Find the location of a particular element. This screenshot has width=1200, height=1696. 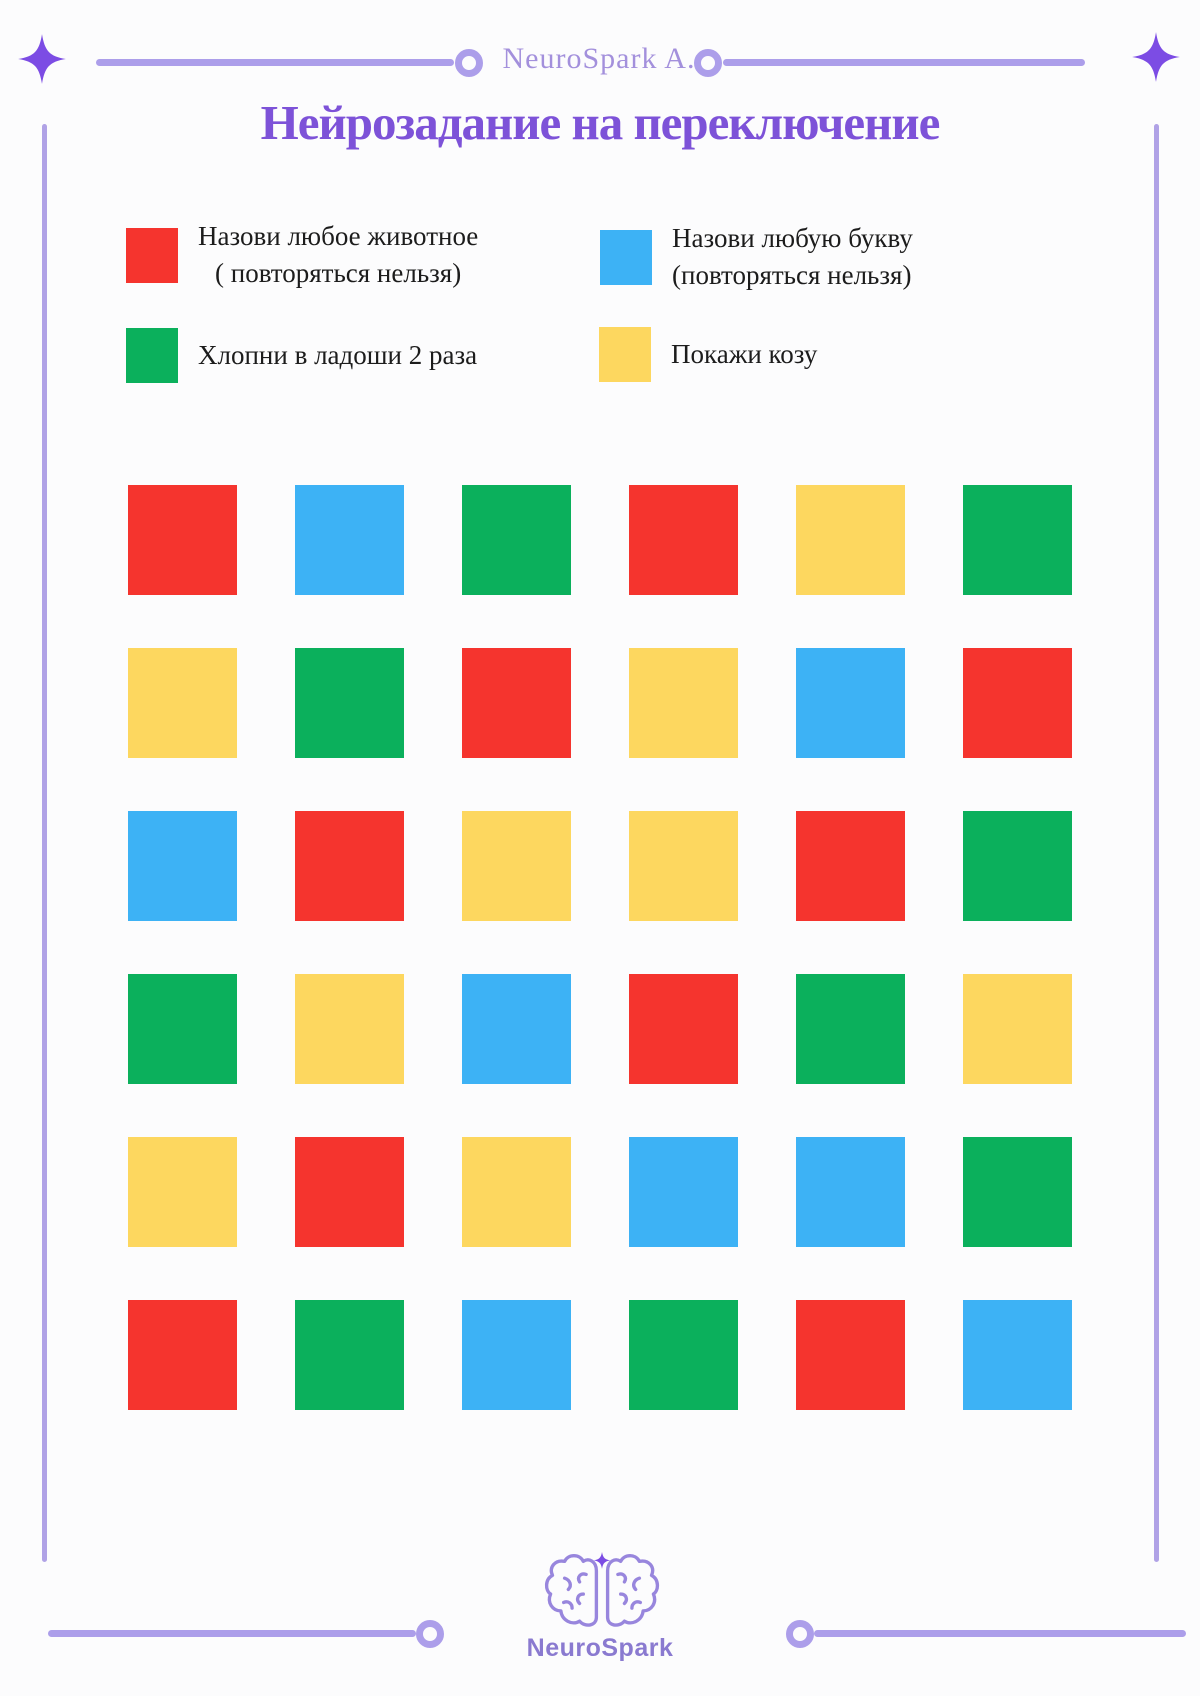

legend-label-line: Хлопни в ладоши 2 раза is located at coordinates (338, 355).